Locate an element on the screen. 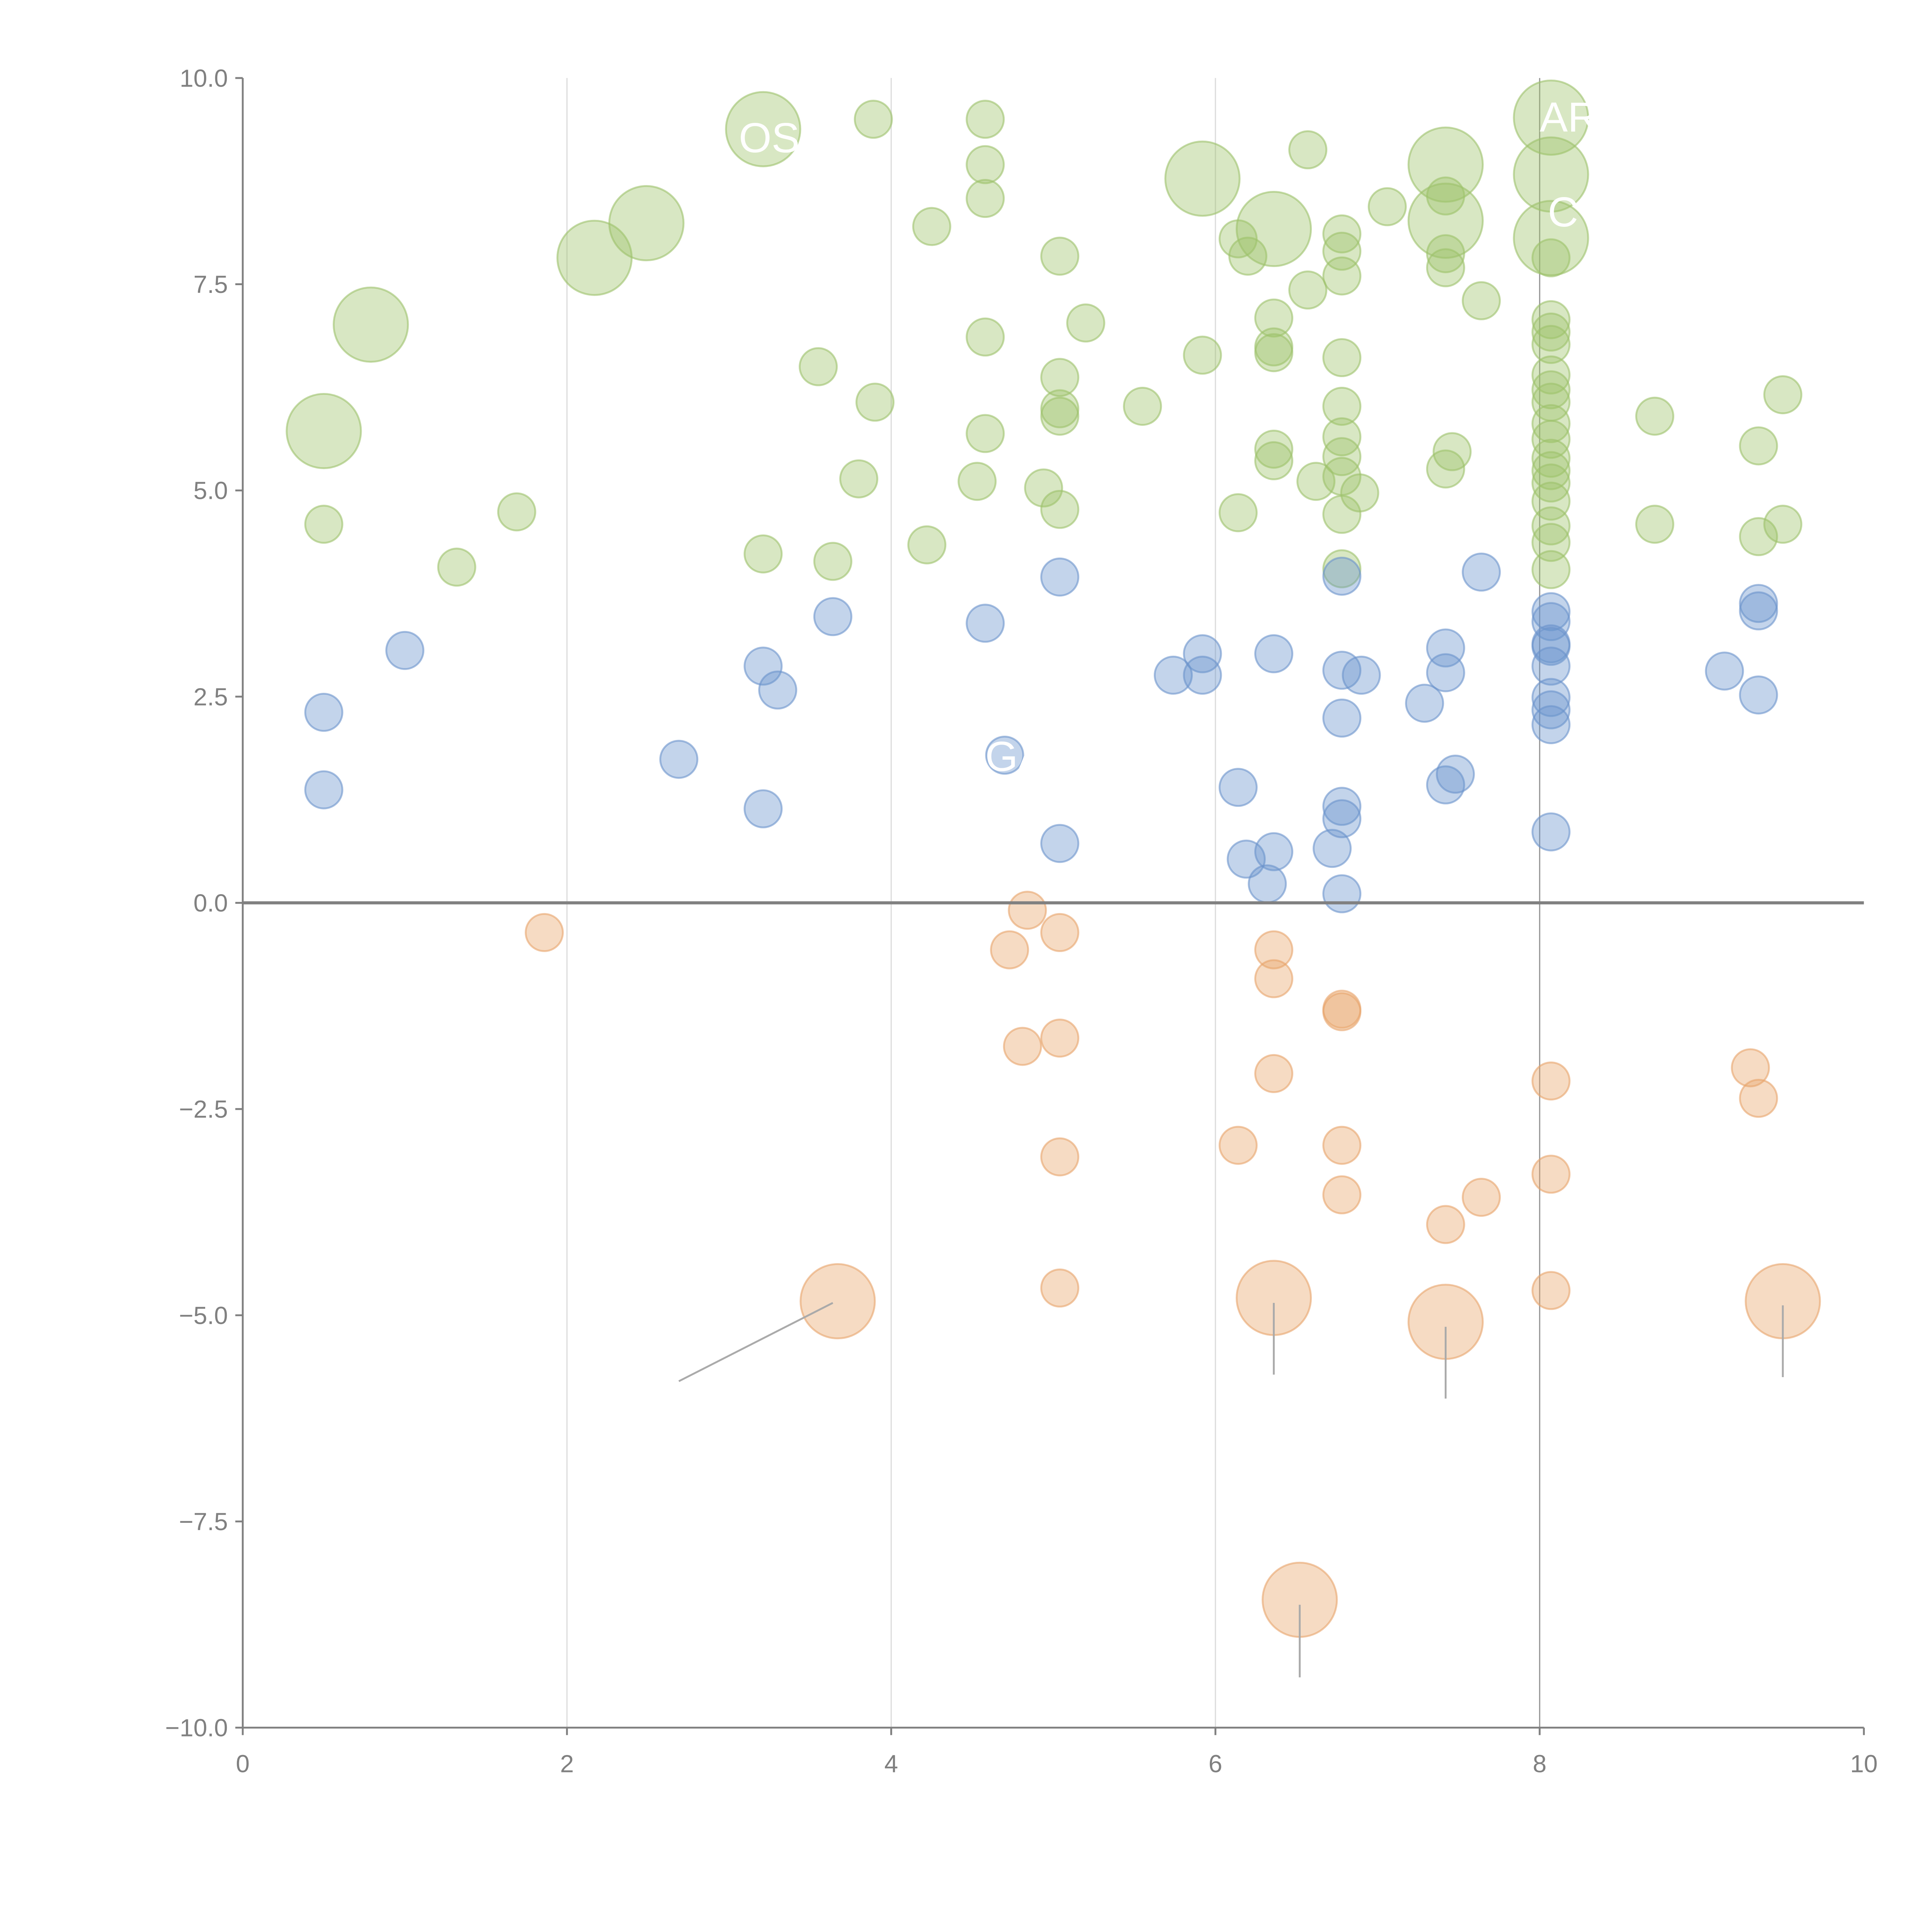  annotation-label: C is located at coordinates (1563, 212).